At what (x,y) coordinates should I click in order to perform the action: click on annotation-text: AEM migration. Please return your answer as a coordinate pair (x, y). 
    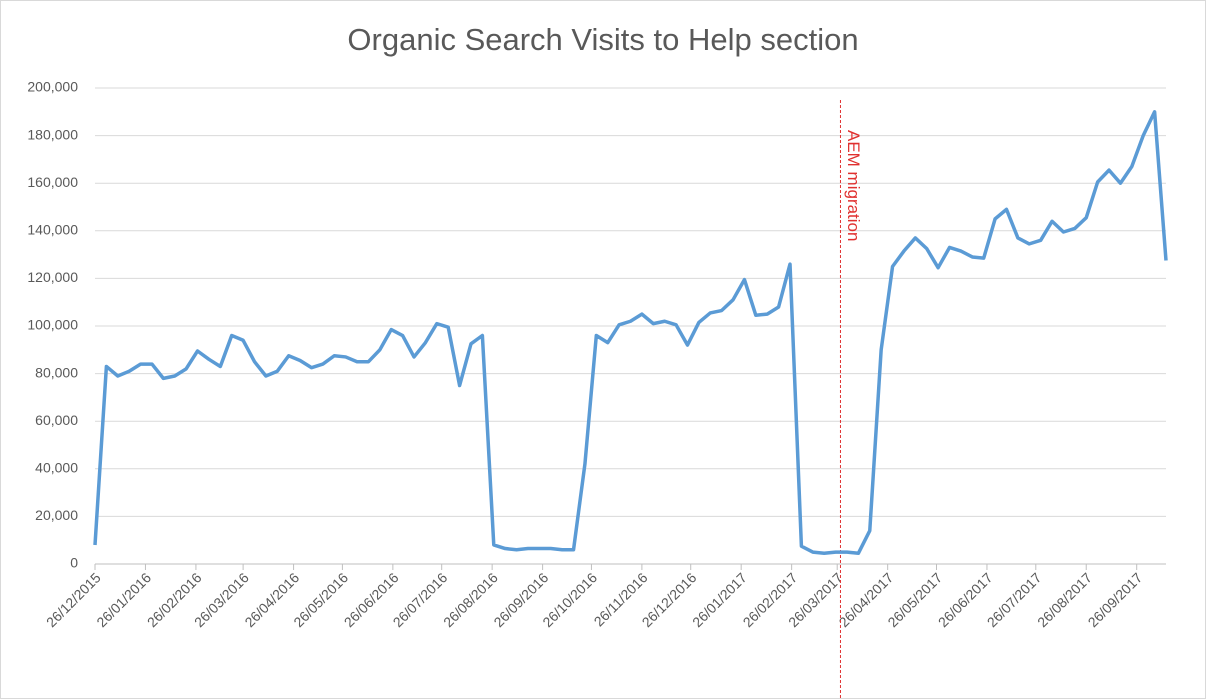
    Looking at the image, I should click on (853, 185).